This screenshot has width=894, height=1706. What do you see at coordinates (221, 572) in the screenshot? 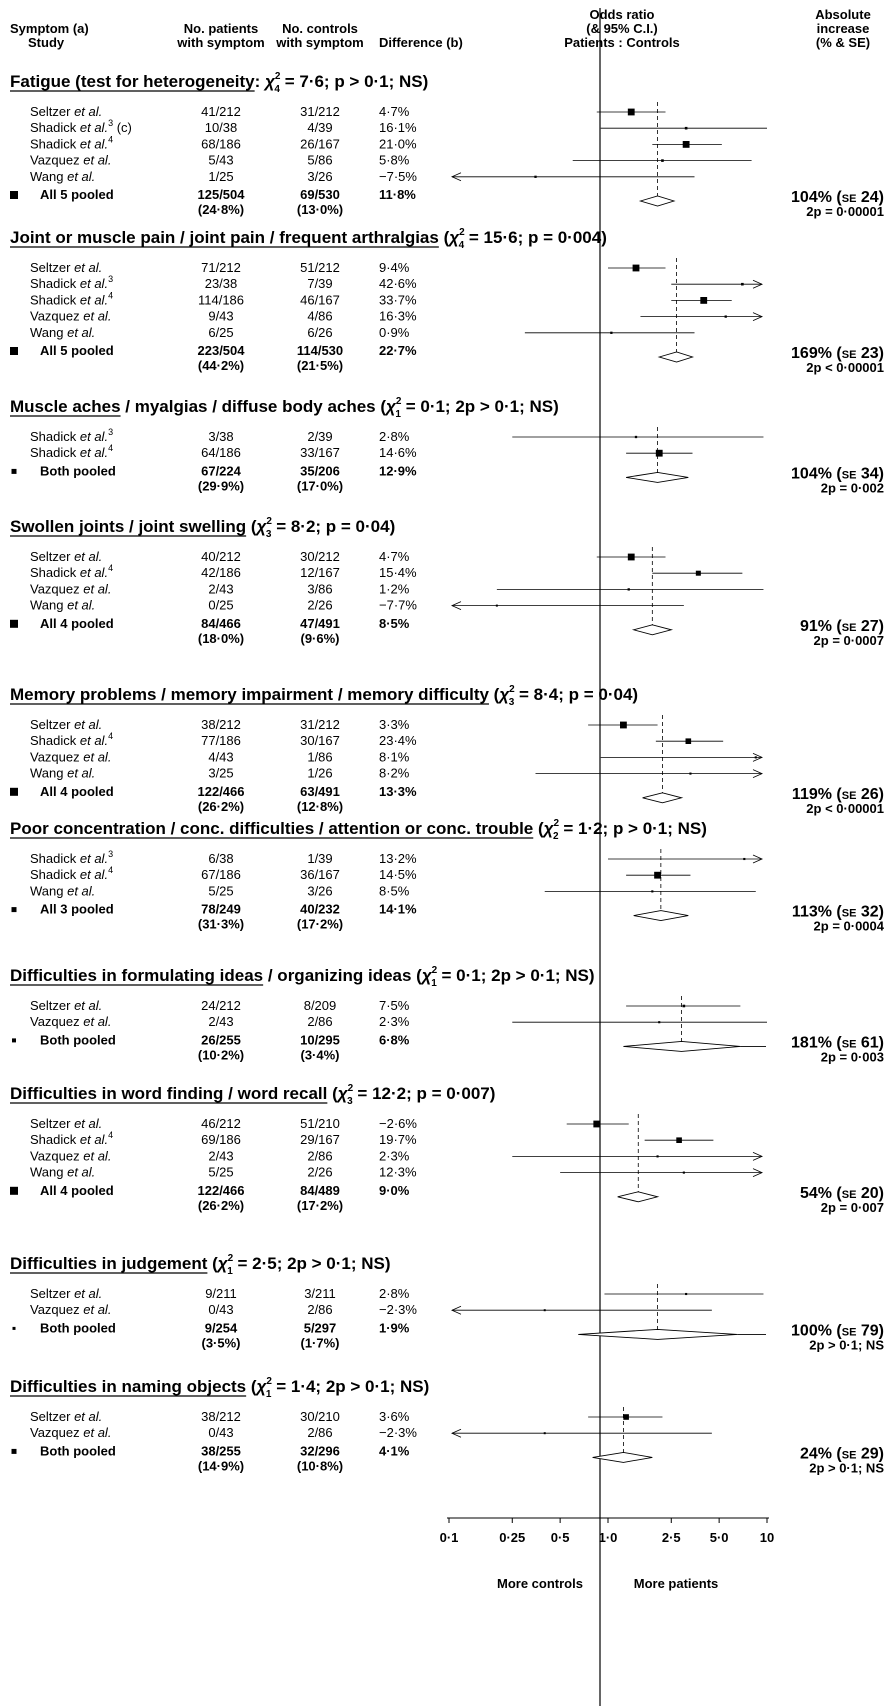
I see `patients-count: 42/186` at bounding box center [221, 572].